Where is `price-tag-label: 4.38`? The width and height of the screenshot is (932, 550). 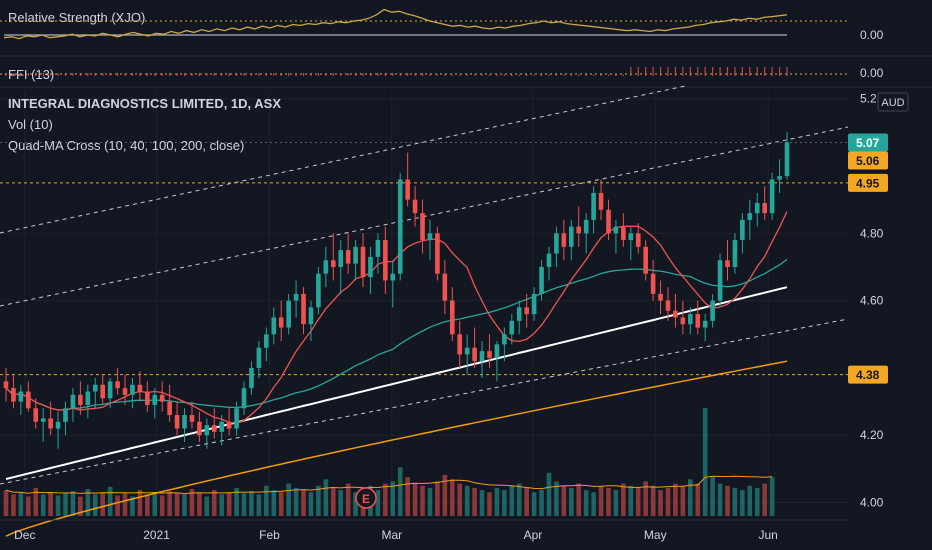
price-tag-label: 4.38 is located at coordinates (868, 375).